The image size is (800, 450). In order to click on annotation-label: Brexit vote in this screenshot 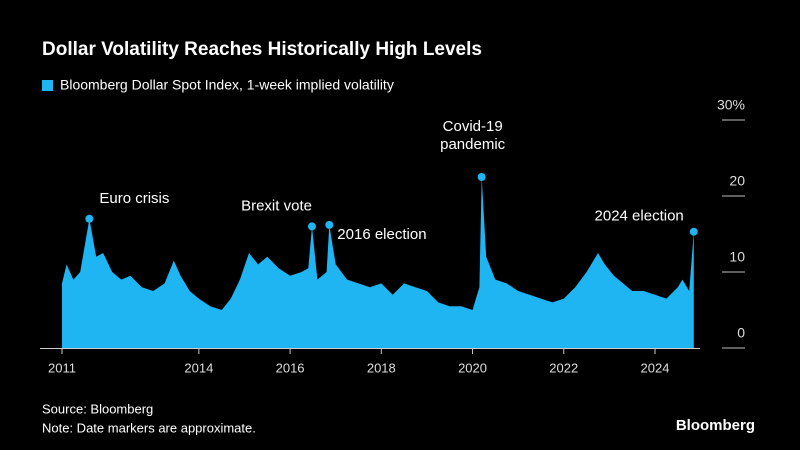, I will do `click(276, 205)`.